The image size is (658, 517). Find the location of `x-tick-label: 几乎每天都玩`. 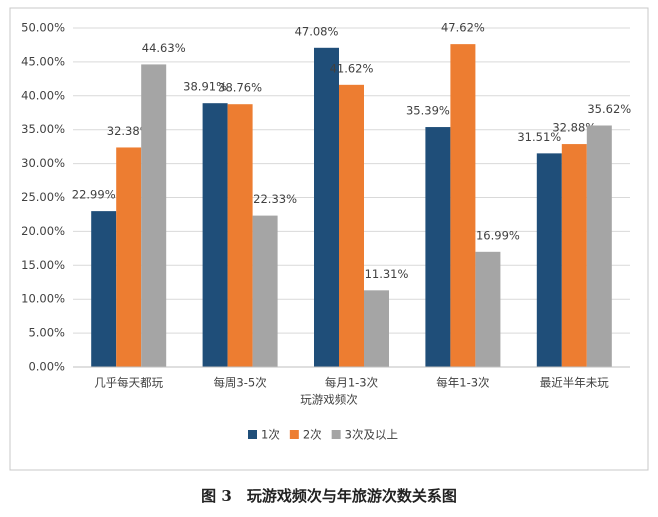

x-tick-label: 几乎每天都玩 is located at coordinates (128, 383).